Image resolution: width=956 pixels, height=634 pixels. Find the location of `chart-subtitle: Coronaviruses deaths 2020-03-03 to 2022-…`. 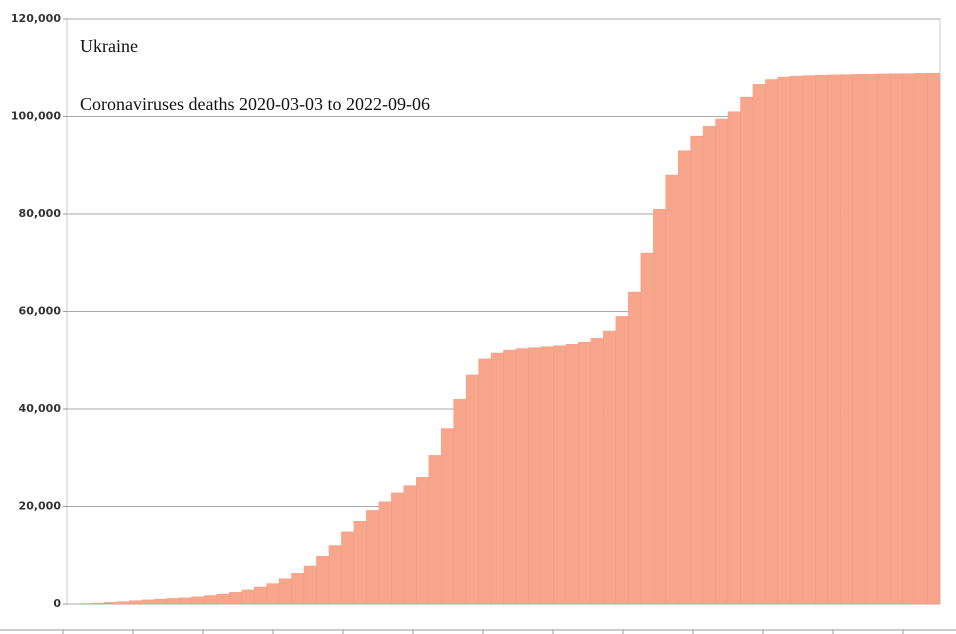

chart-subtitle: Coronaviruses deaths 2020-03-03 to 2022-… is located at coordinates (255, 104).